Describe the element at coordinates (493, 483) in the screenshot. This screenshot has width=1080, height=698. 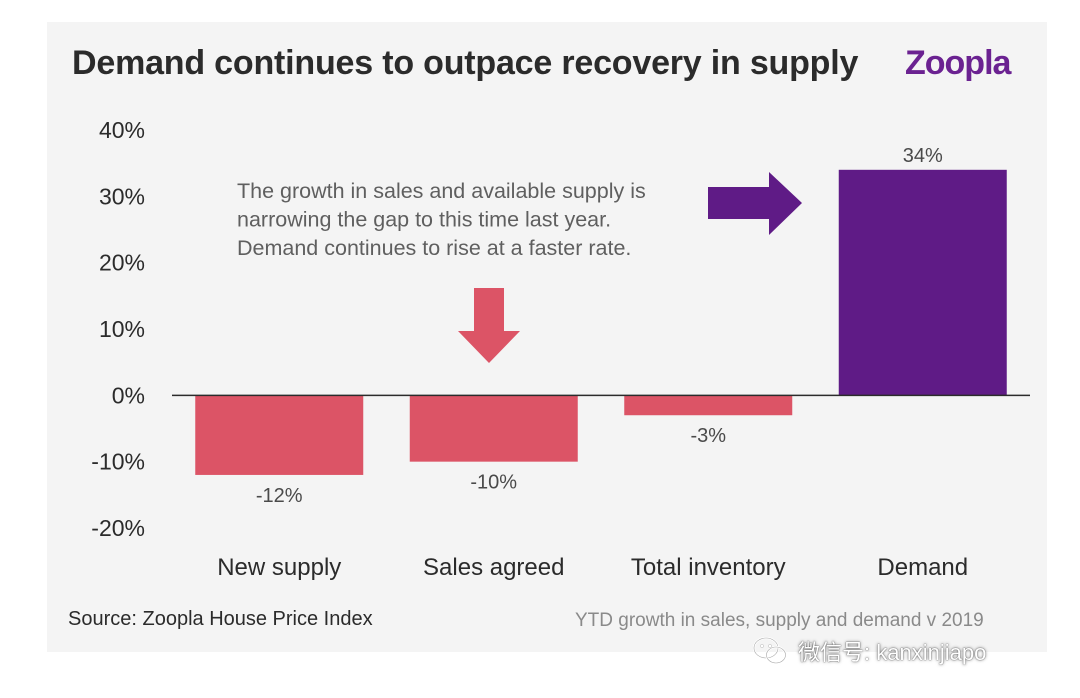
I see `data-label: -10%` at that location.